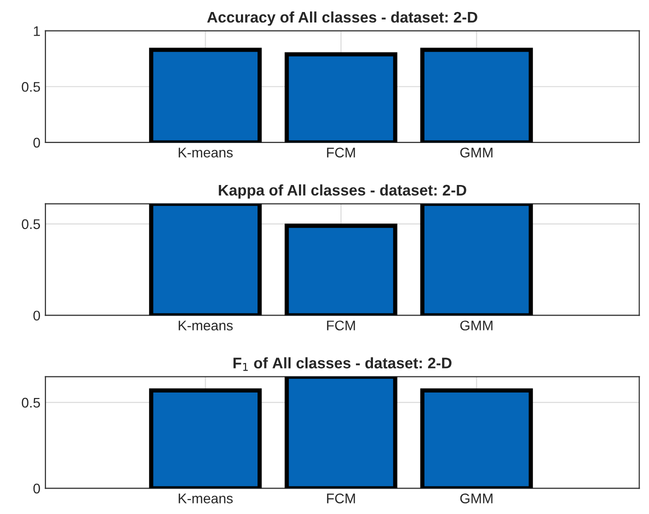 The height and width of the screenshot is (514, 649). What do you see at coordinates (342, 191) in the screenshot?
I see `chart-title: Kappa of All classes - dataset: 2-D` at bounding box center [342, 191].